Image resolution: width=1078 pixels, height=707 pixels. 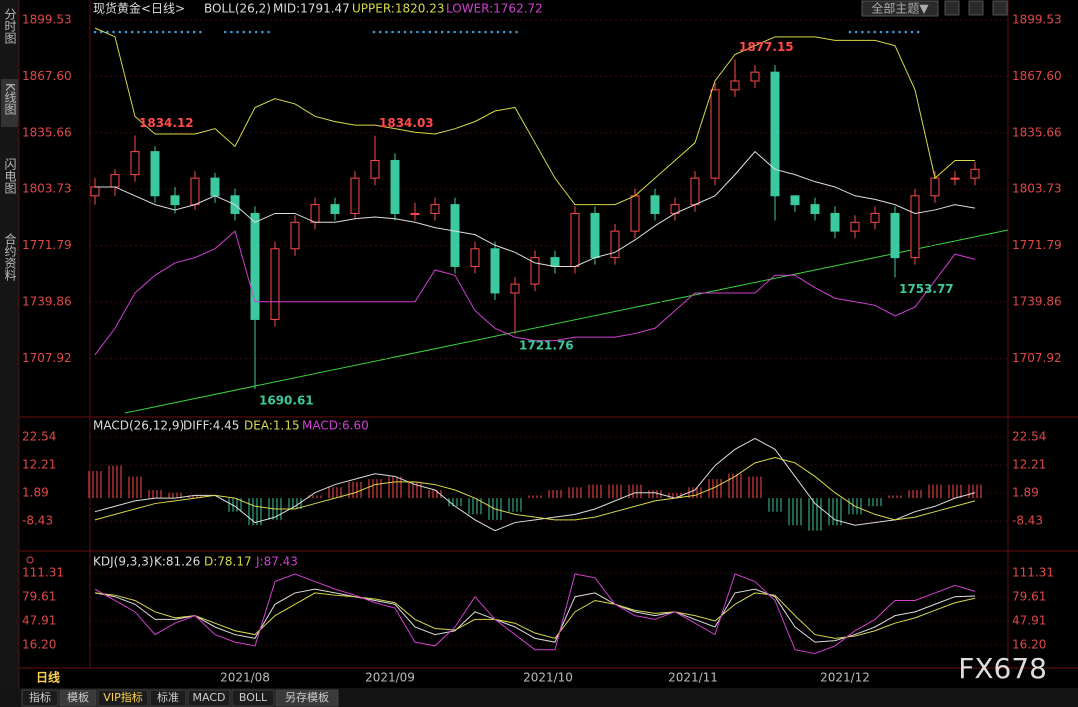 What do you see at coordinates (139, 8) in the screenshot?
I see `symbol: 现货黄金<日线>` at bounding box center [139, 8].